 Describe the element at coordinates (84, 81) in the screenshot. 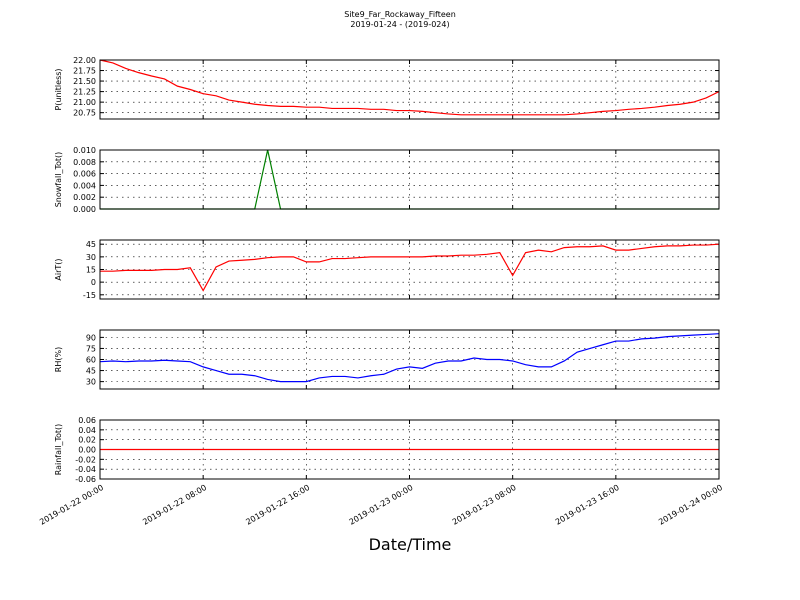

I see `y-tick-label: 21.50` at that location.